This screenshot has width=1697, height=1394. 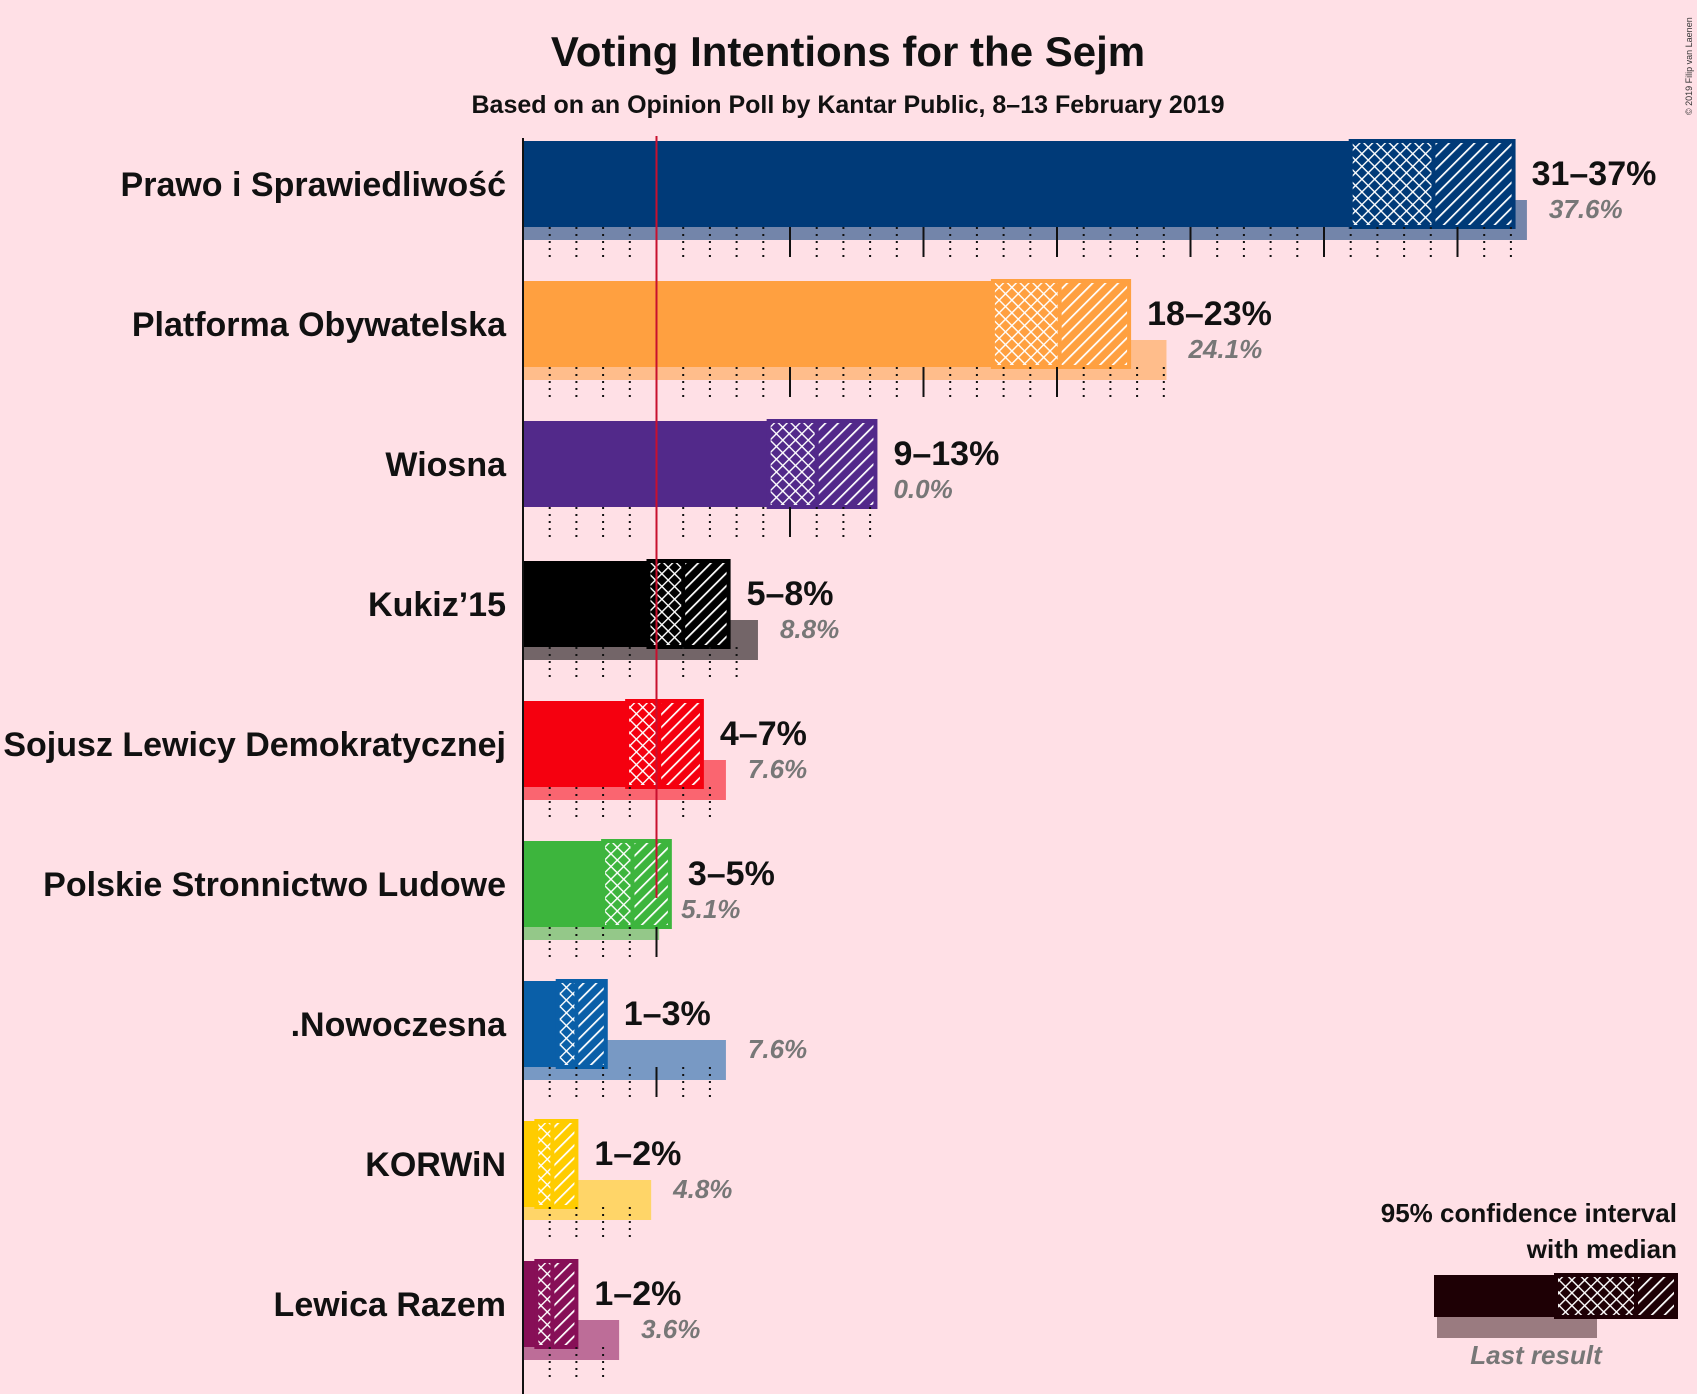 I want to click on party-3-solid-bar, so click(x=586, y=604).